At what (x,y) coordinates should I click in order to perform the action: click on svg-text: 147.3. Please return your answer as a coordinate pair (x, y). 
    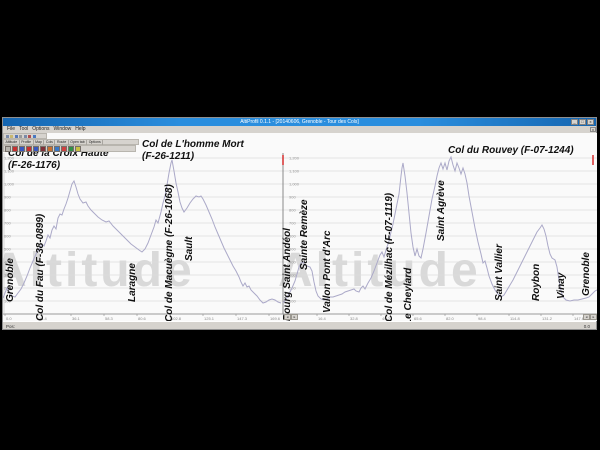
    Looking at the image, I should click on (242, 318).